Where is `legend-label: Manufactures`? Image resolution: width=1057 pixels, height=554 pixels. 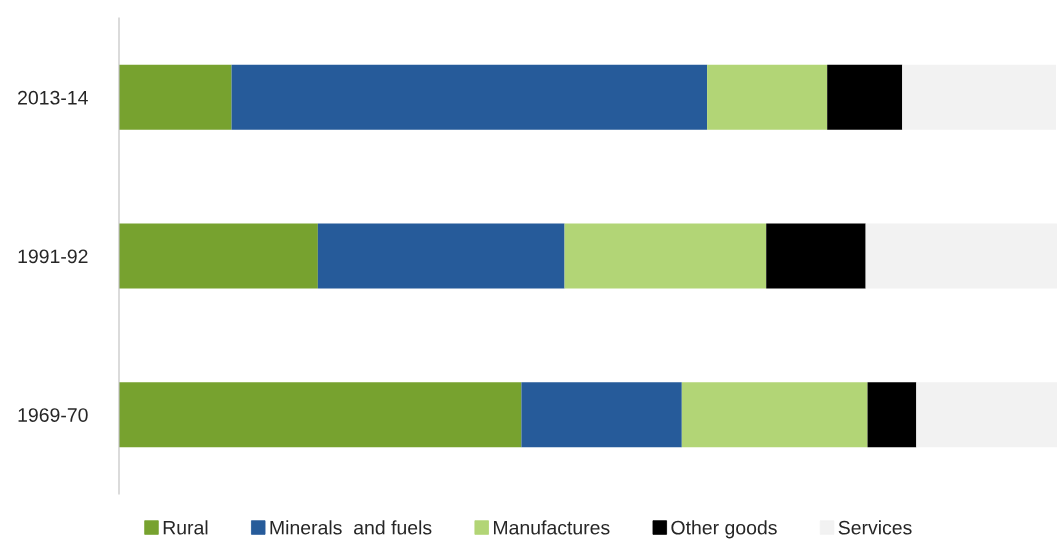
legend-label: Manufactures is located at coordinates (551, 527).